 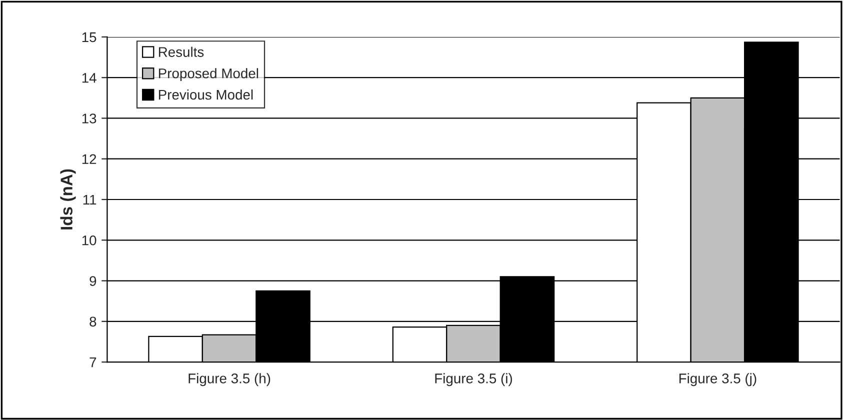 What do you see at coordinates (89, 78) in the screenshot?
I see `y-tick-label: 14` at bounding box center [89, 78].